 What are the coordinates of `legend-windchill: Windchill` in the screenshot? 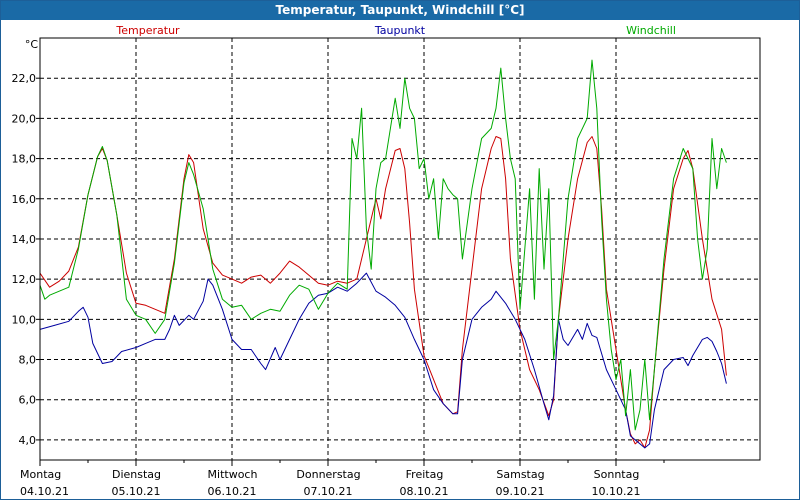 It's located at (651, 30).